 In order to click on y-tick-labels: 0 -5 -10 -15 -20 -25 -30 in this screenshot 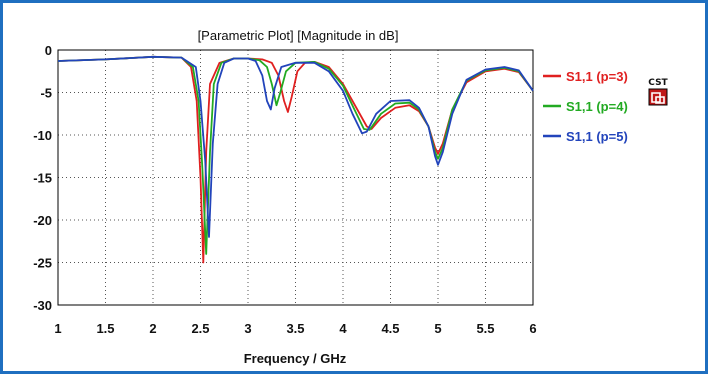, I will do `click(42, 178)`.